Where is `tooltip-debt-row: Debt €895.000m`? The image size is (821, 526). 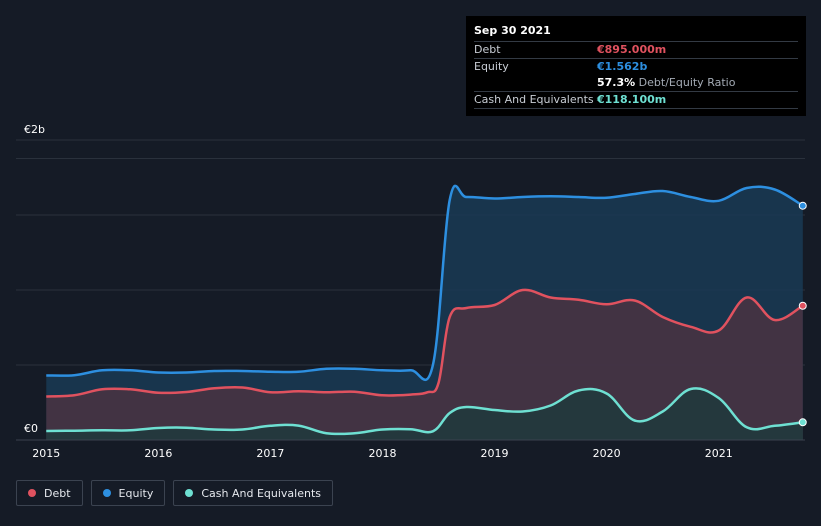 tooltip-debt-row: Debt €895.000m is located at coordinates (636, 49).